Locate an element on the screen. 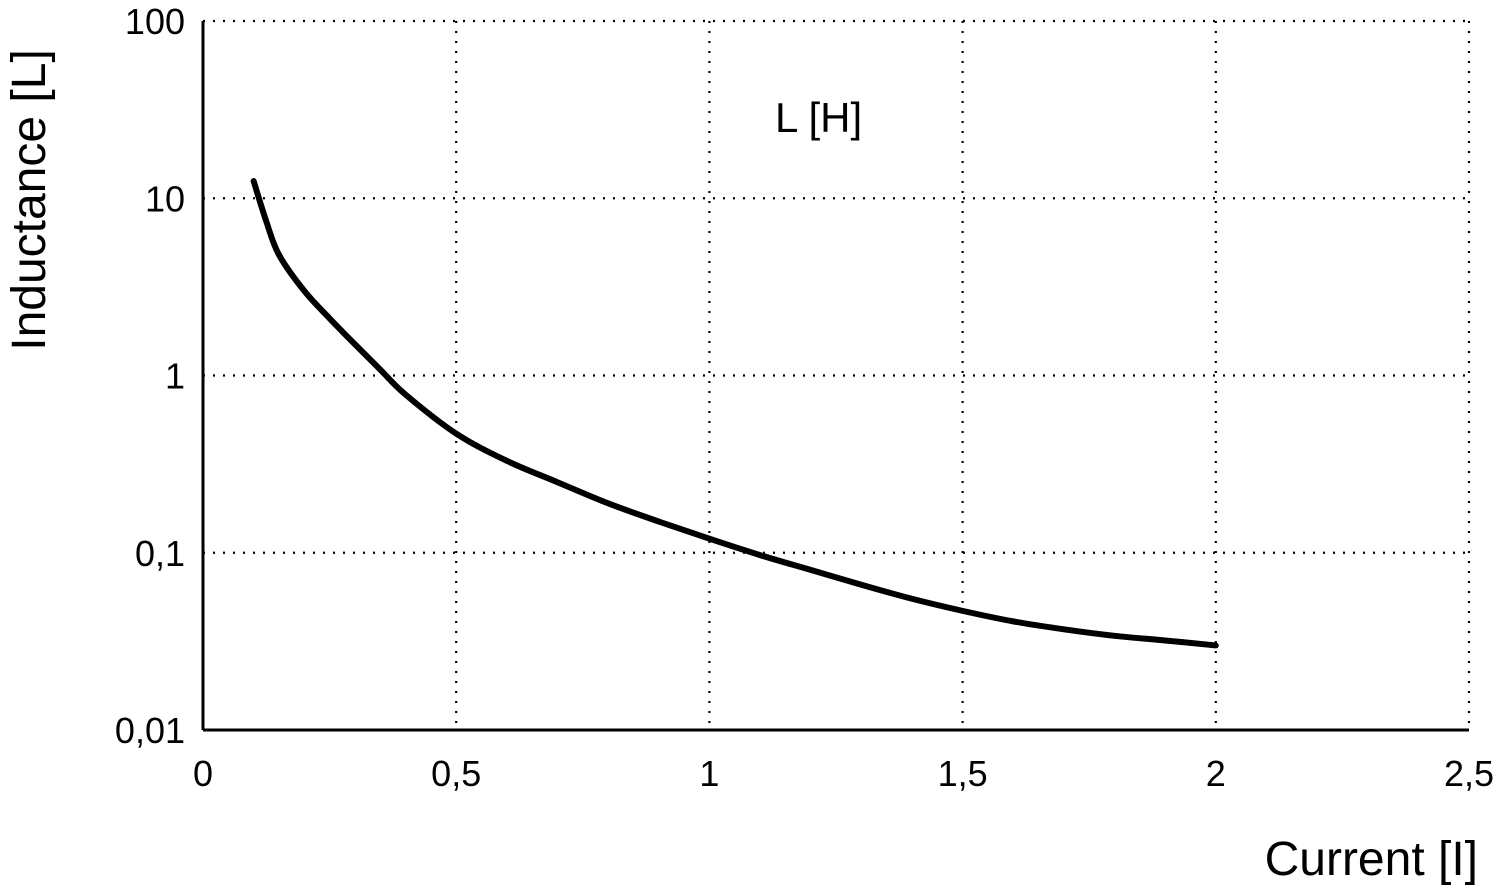 This screenshot has width=1500, height=889. x-tick-label-4: 2 is located at coordinates (1216, 773).